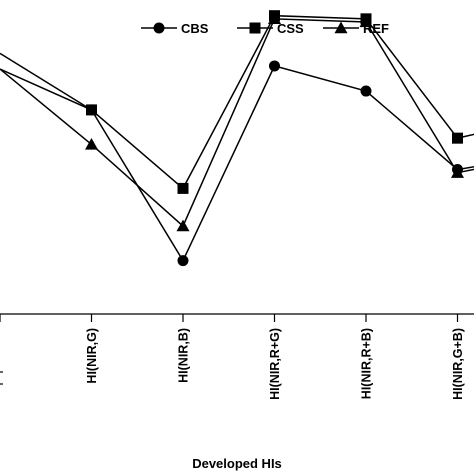 This screenshot has height=474, width=474. What do you see at coordinates (175, 28) in the screenshot?
I see `legend-item-cbs: CBS` at bounding box center [175, 28].